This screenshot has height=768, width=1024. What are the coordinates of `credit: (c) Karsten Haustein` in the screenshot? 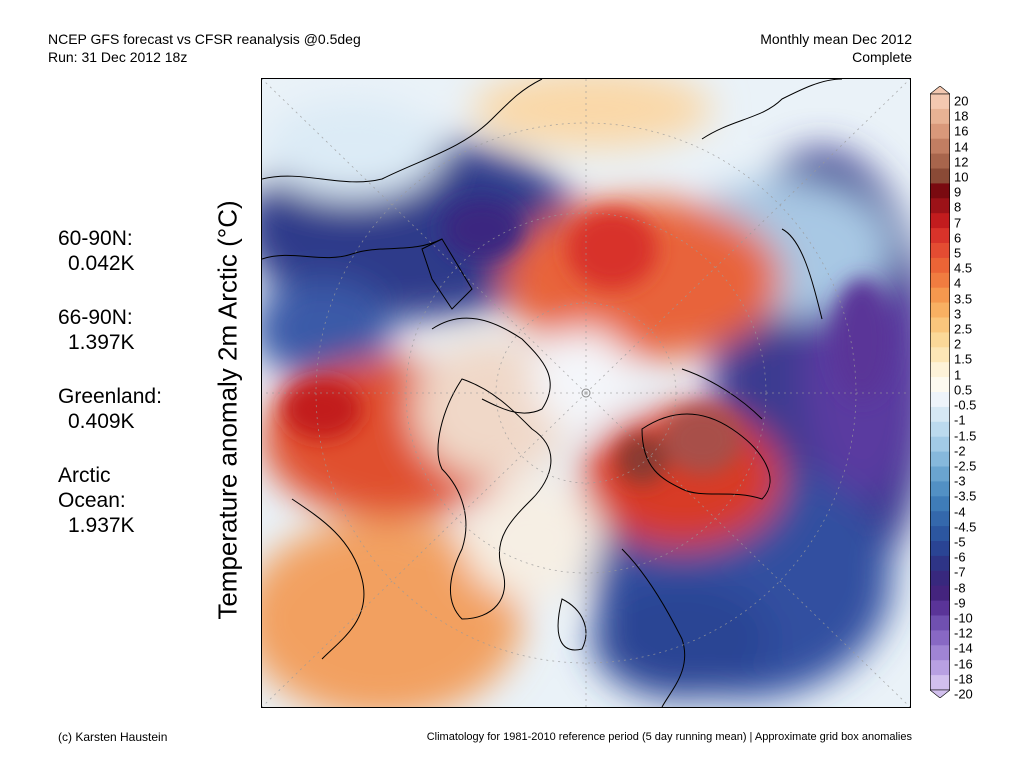 It's located at (113, 737).